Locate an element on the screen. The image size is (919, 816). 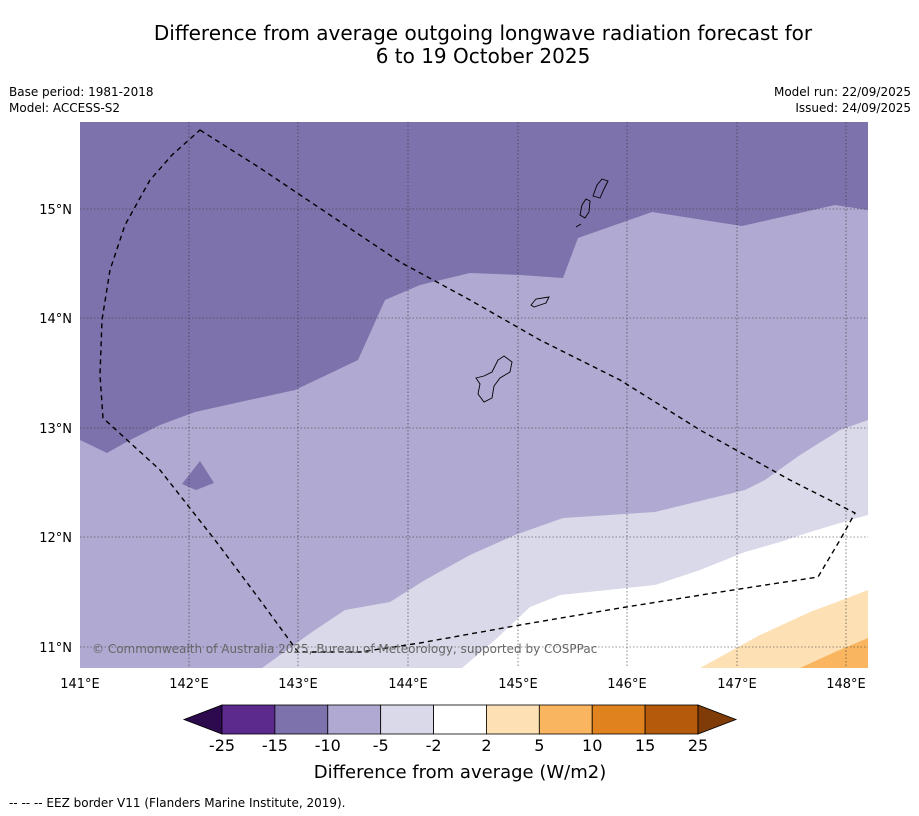
island-aguijan is located at coordinates (578, 225).